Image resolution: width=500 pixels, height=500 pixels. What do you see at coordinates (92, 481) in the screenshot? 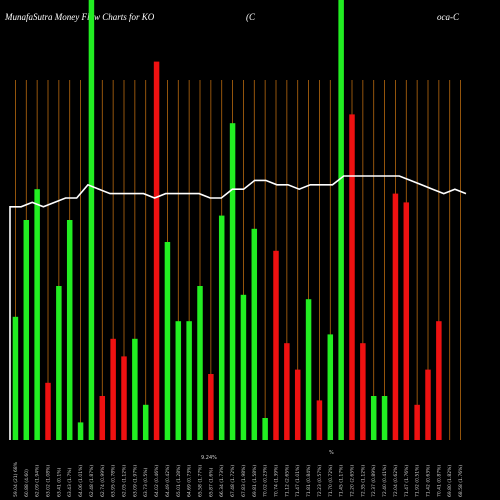
I see `x-tick-label: 62.48 (1.87%)` at bounding box center [92, 481].